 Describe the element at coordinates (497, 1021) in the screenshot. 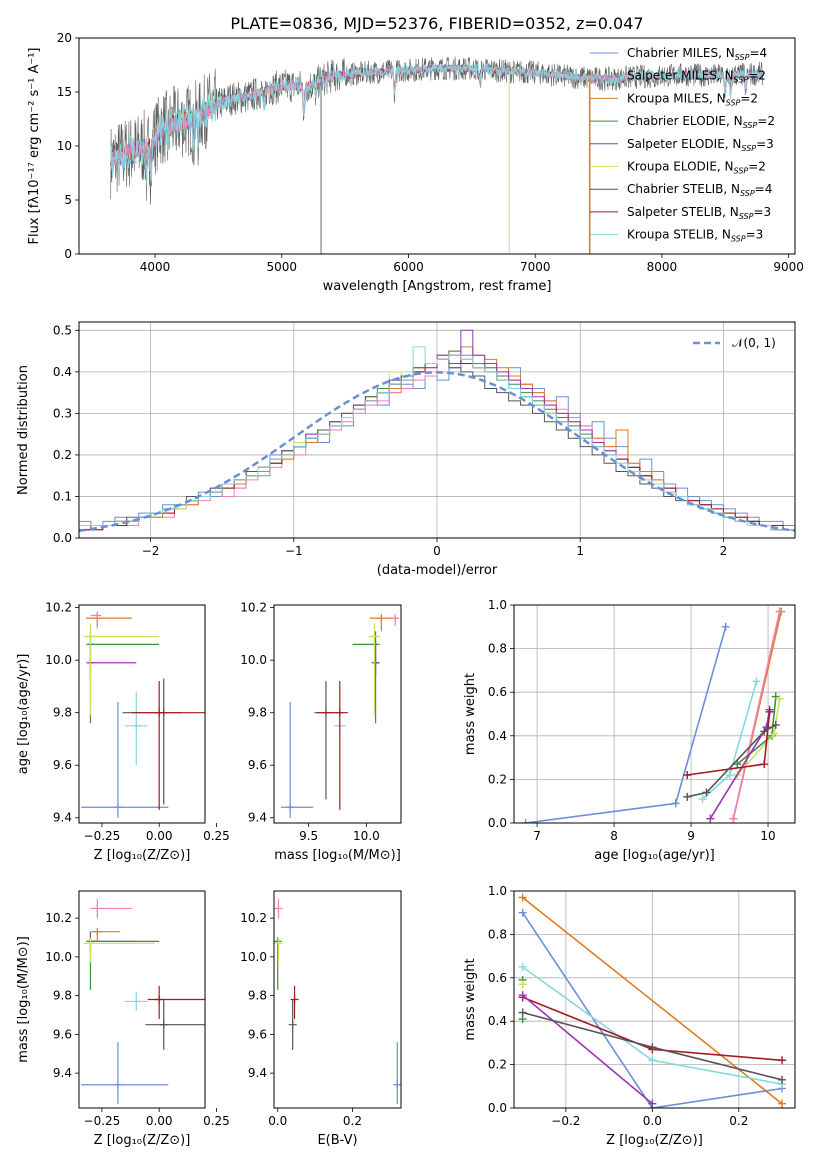

I see `y-tick-label: 0.4` at that location.